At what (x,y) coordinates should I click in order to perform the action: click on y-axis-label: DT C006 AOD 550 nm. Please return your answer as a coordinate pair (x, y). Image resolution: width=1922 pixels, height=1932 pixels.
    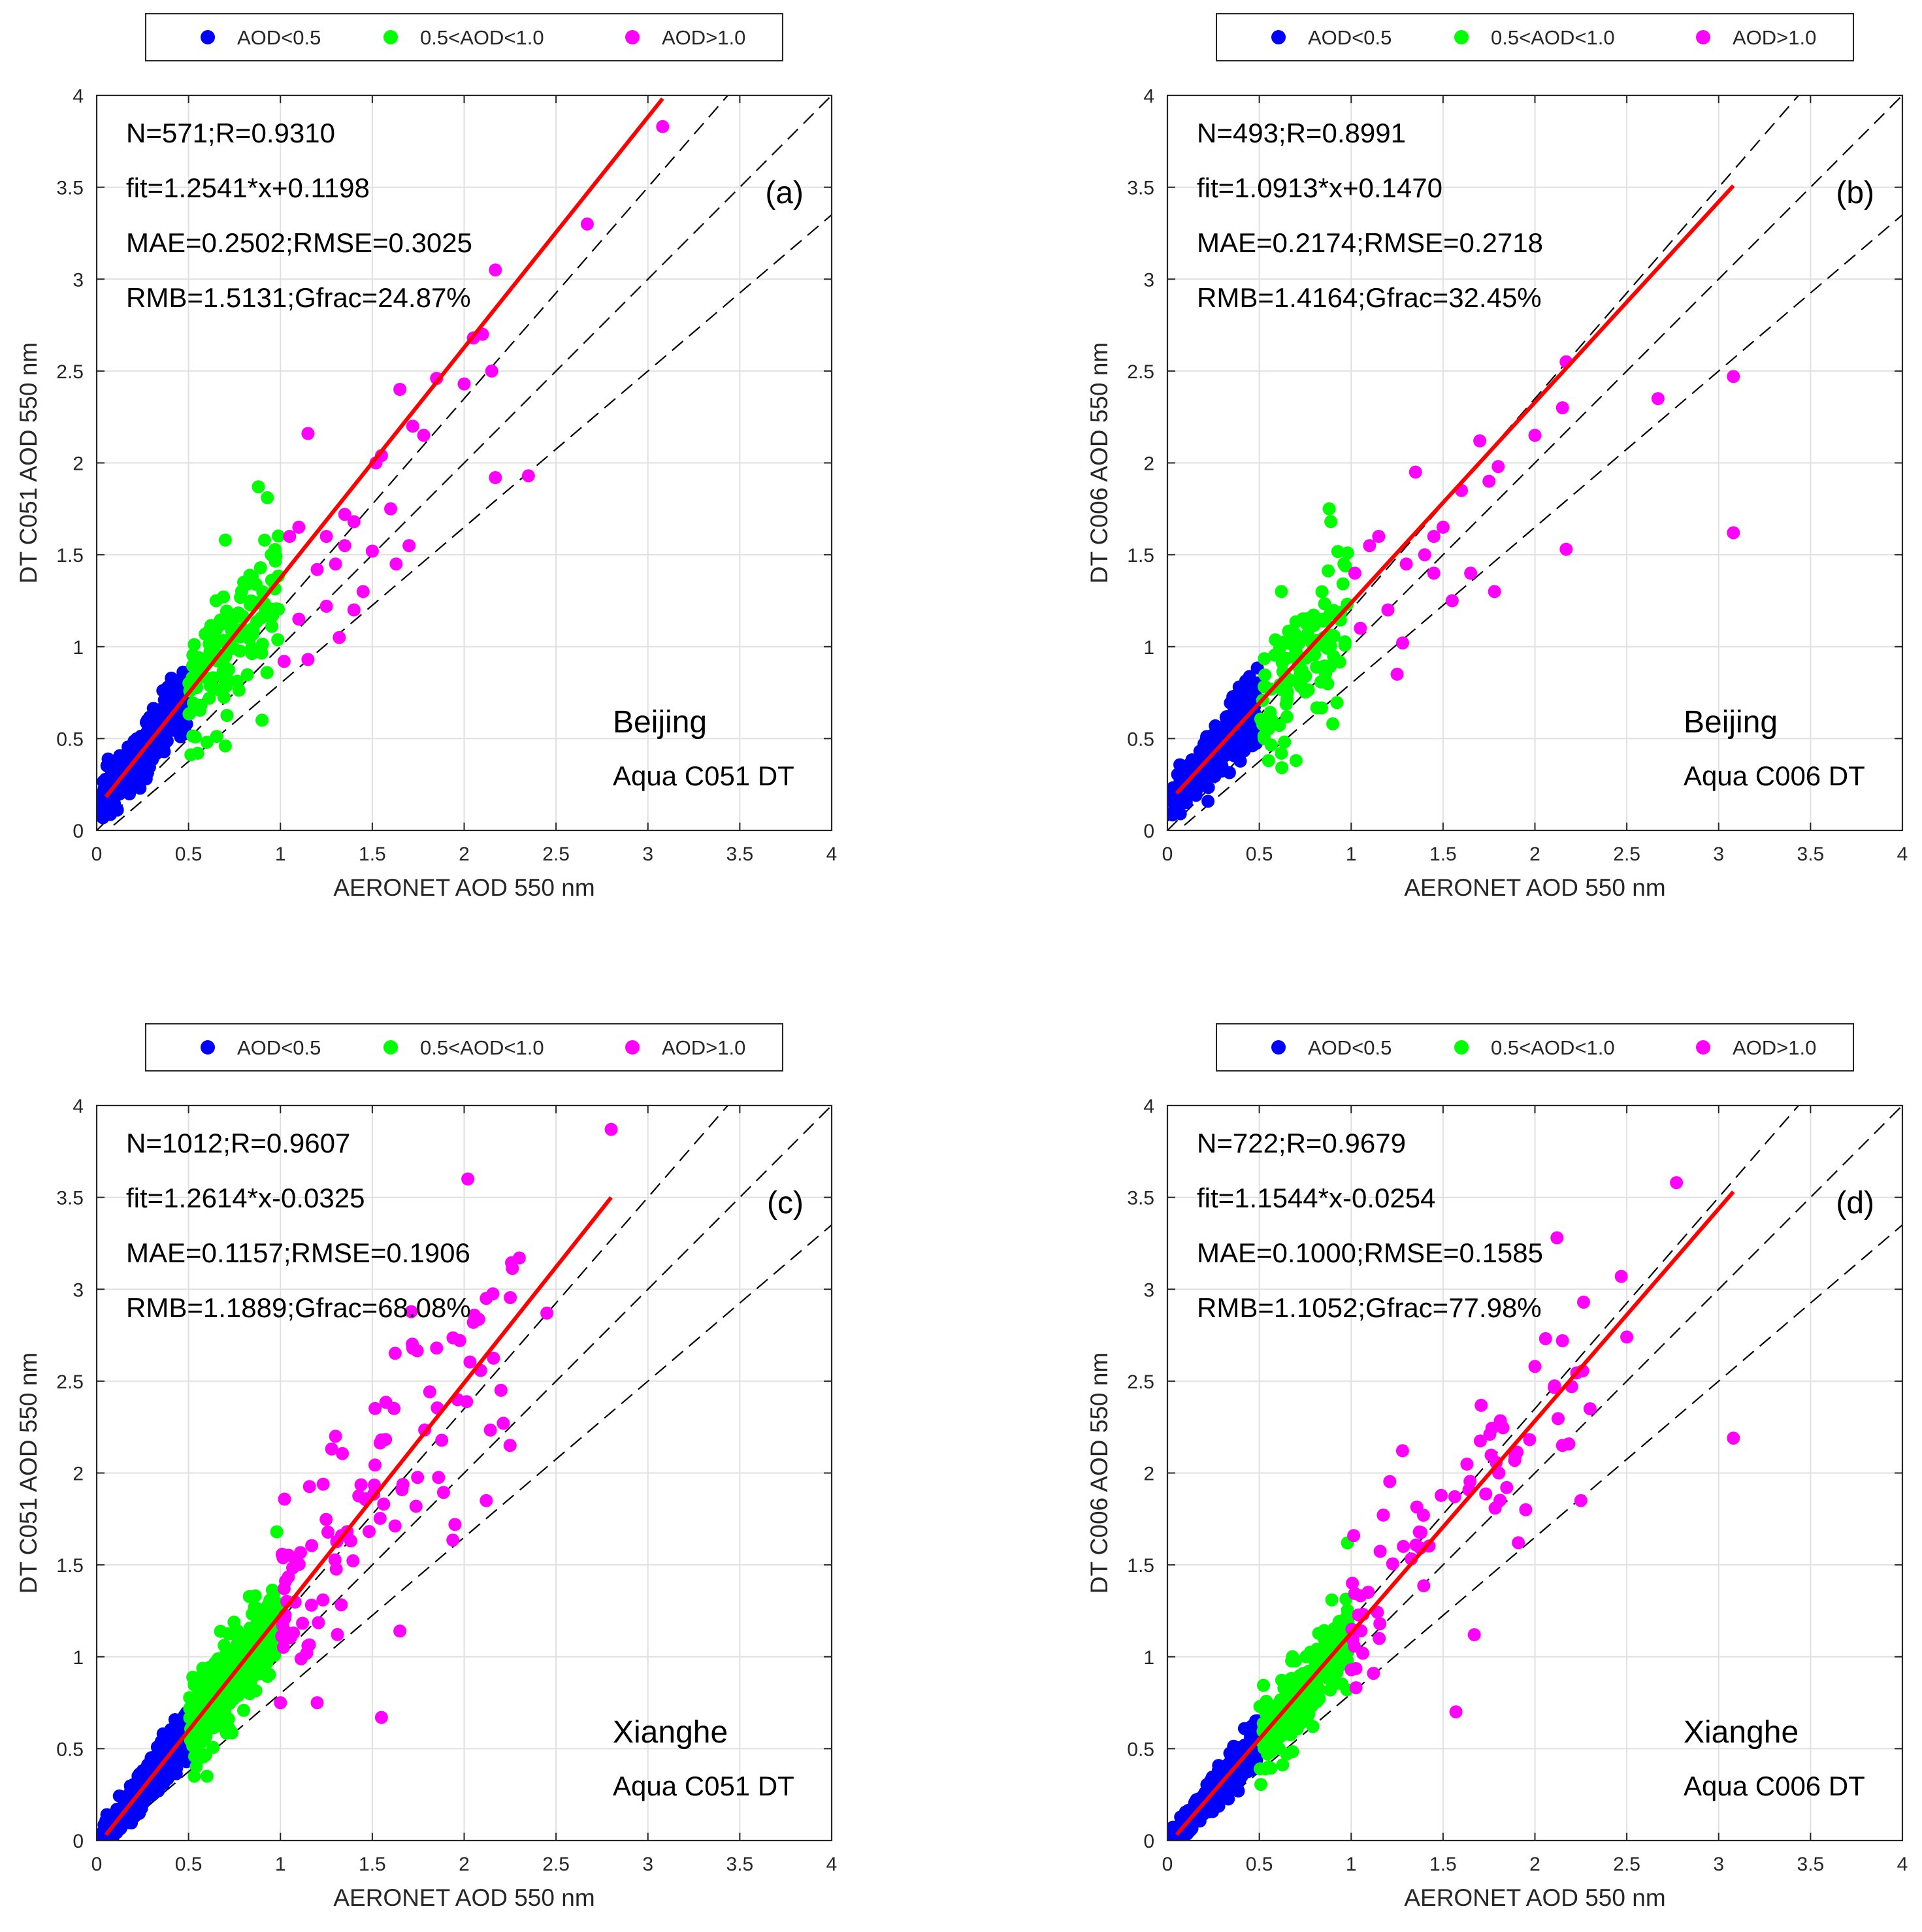
    Looking at the image, I should click on (1099, 463).